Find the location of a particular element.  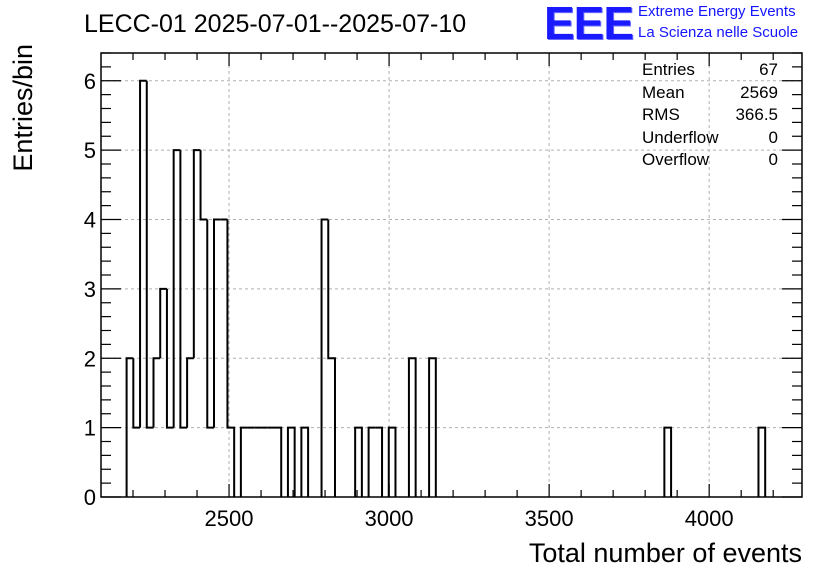

stats-row-rms: RMS 366.5 is located at coordinates (710, 116).